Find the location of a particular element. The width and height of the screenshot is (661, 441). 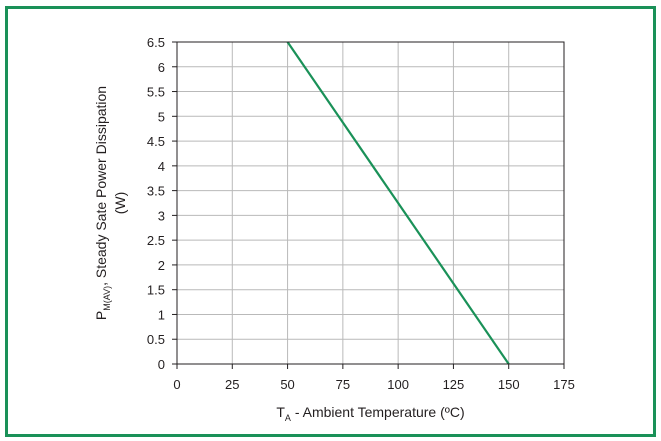

y-tick-label: 0.5 is located at coordinates (156, 339).